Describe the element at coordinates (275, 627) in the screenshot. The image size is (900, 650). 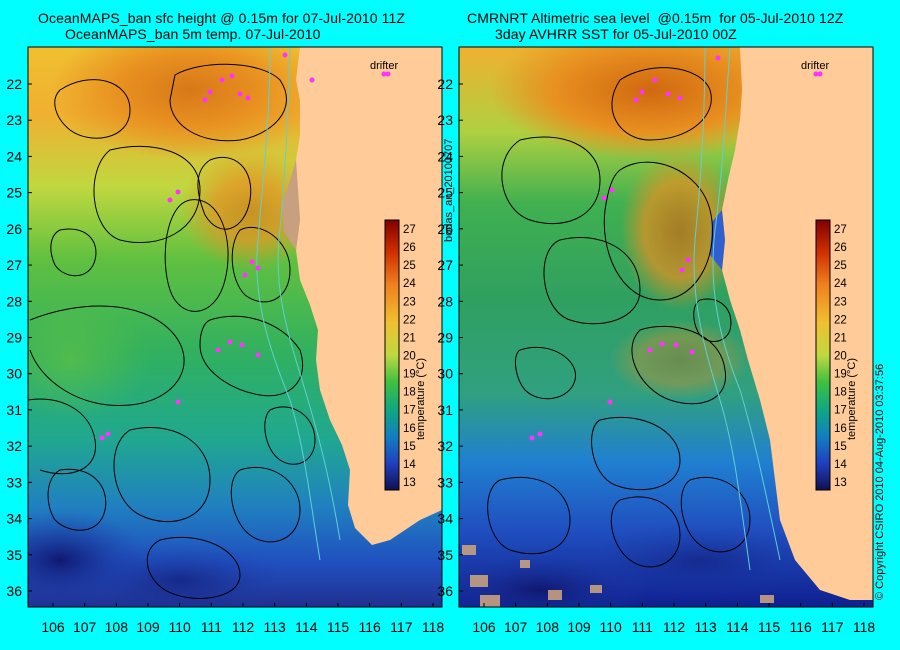
I see `left-lon-tick-label: 113` at that location.